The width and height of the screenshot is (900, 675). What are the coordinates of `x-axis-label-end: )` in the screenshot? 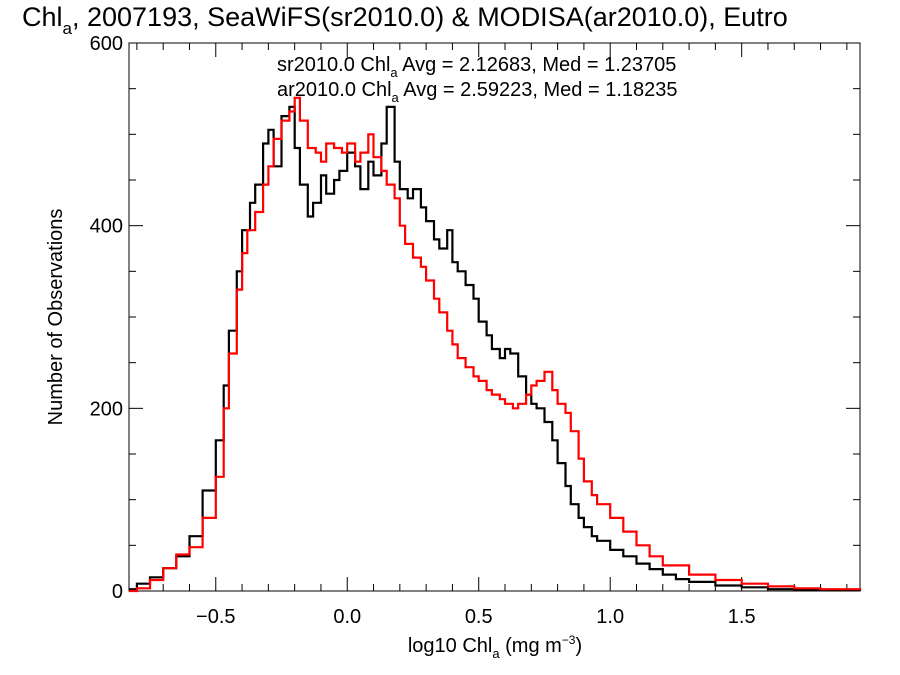 It's located at (578, 646).